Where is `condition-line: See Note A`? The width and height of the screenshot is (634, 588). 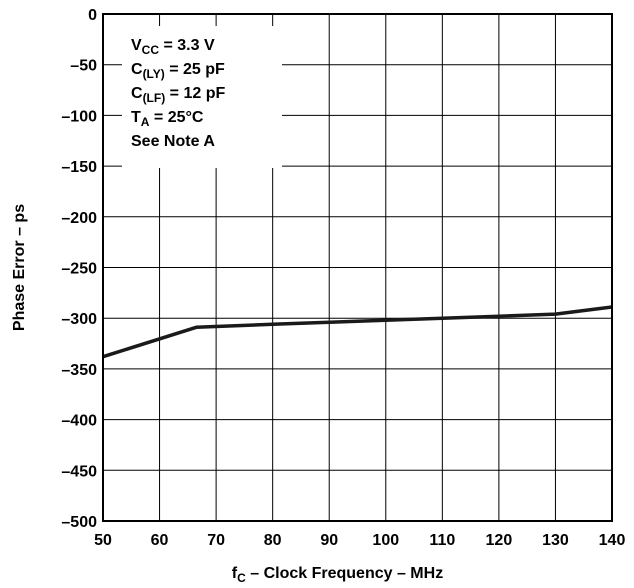
condition-line: See Note A is located at coordinates (173, 141).